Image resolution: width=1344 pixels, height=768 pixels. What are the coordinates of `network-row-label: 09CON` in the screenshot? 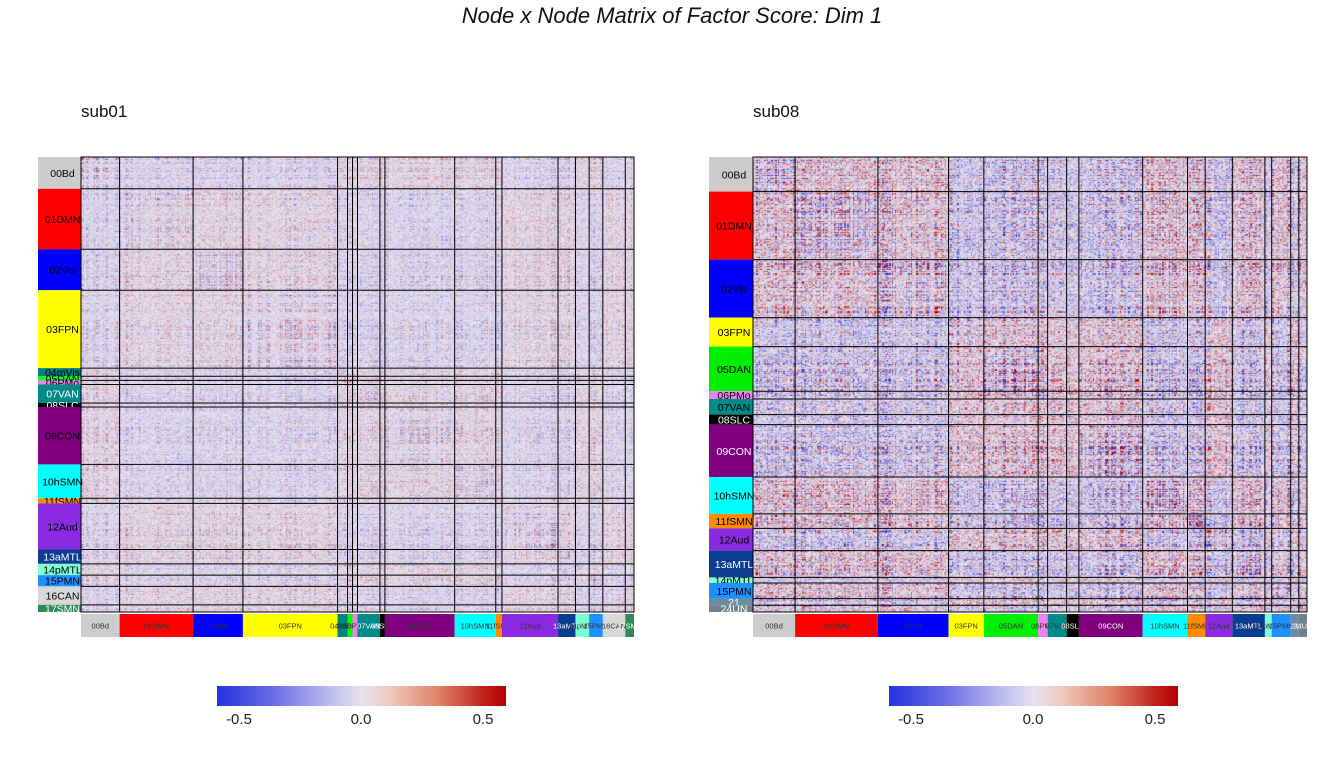 It's located at (733, 452).